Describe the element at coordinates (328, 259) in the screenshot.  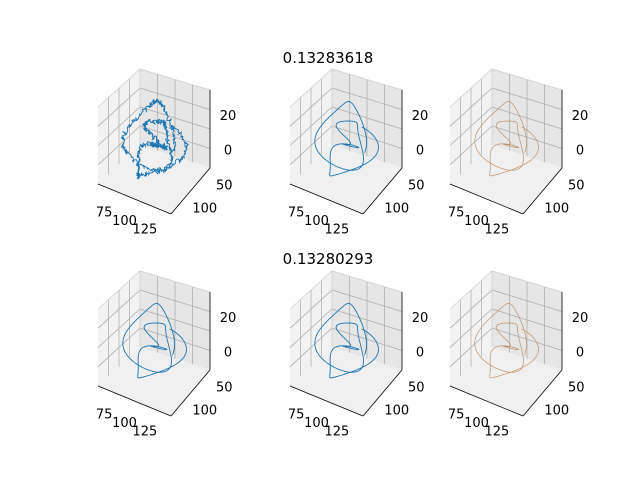
I see `row-title-bottom: 0.13280293` at that location.